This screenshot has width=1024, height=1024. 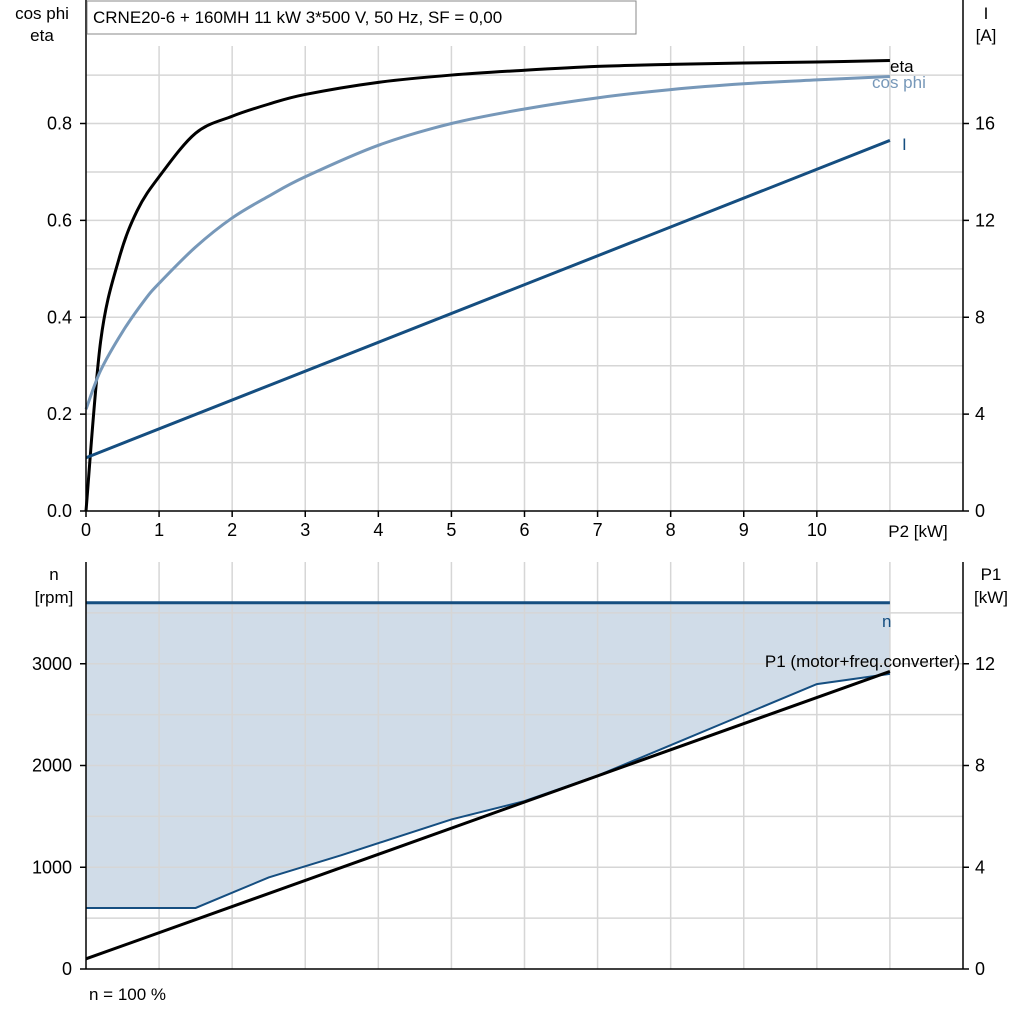 What do you see at coordinates (904, 144) in the screenshot?
I see `series-label-current: I` at bounding box center [904, 144].